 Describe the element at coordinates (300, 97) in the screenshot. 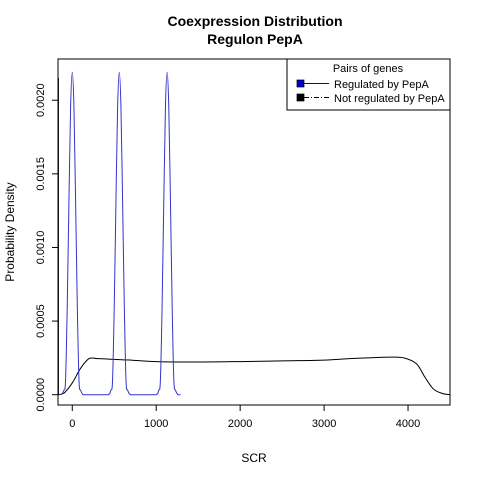

I see `legend-swatch-not-regulated` at that location.